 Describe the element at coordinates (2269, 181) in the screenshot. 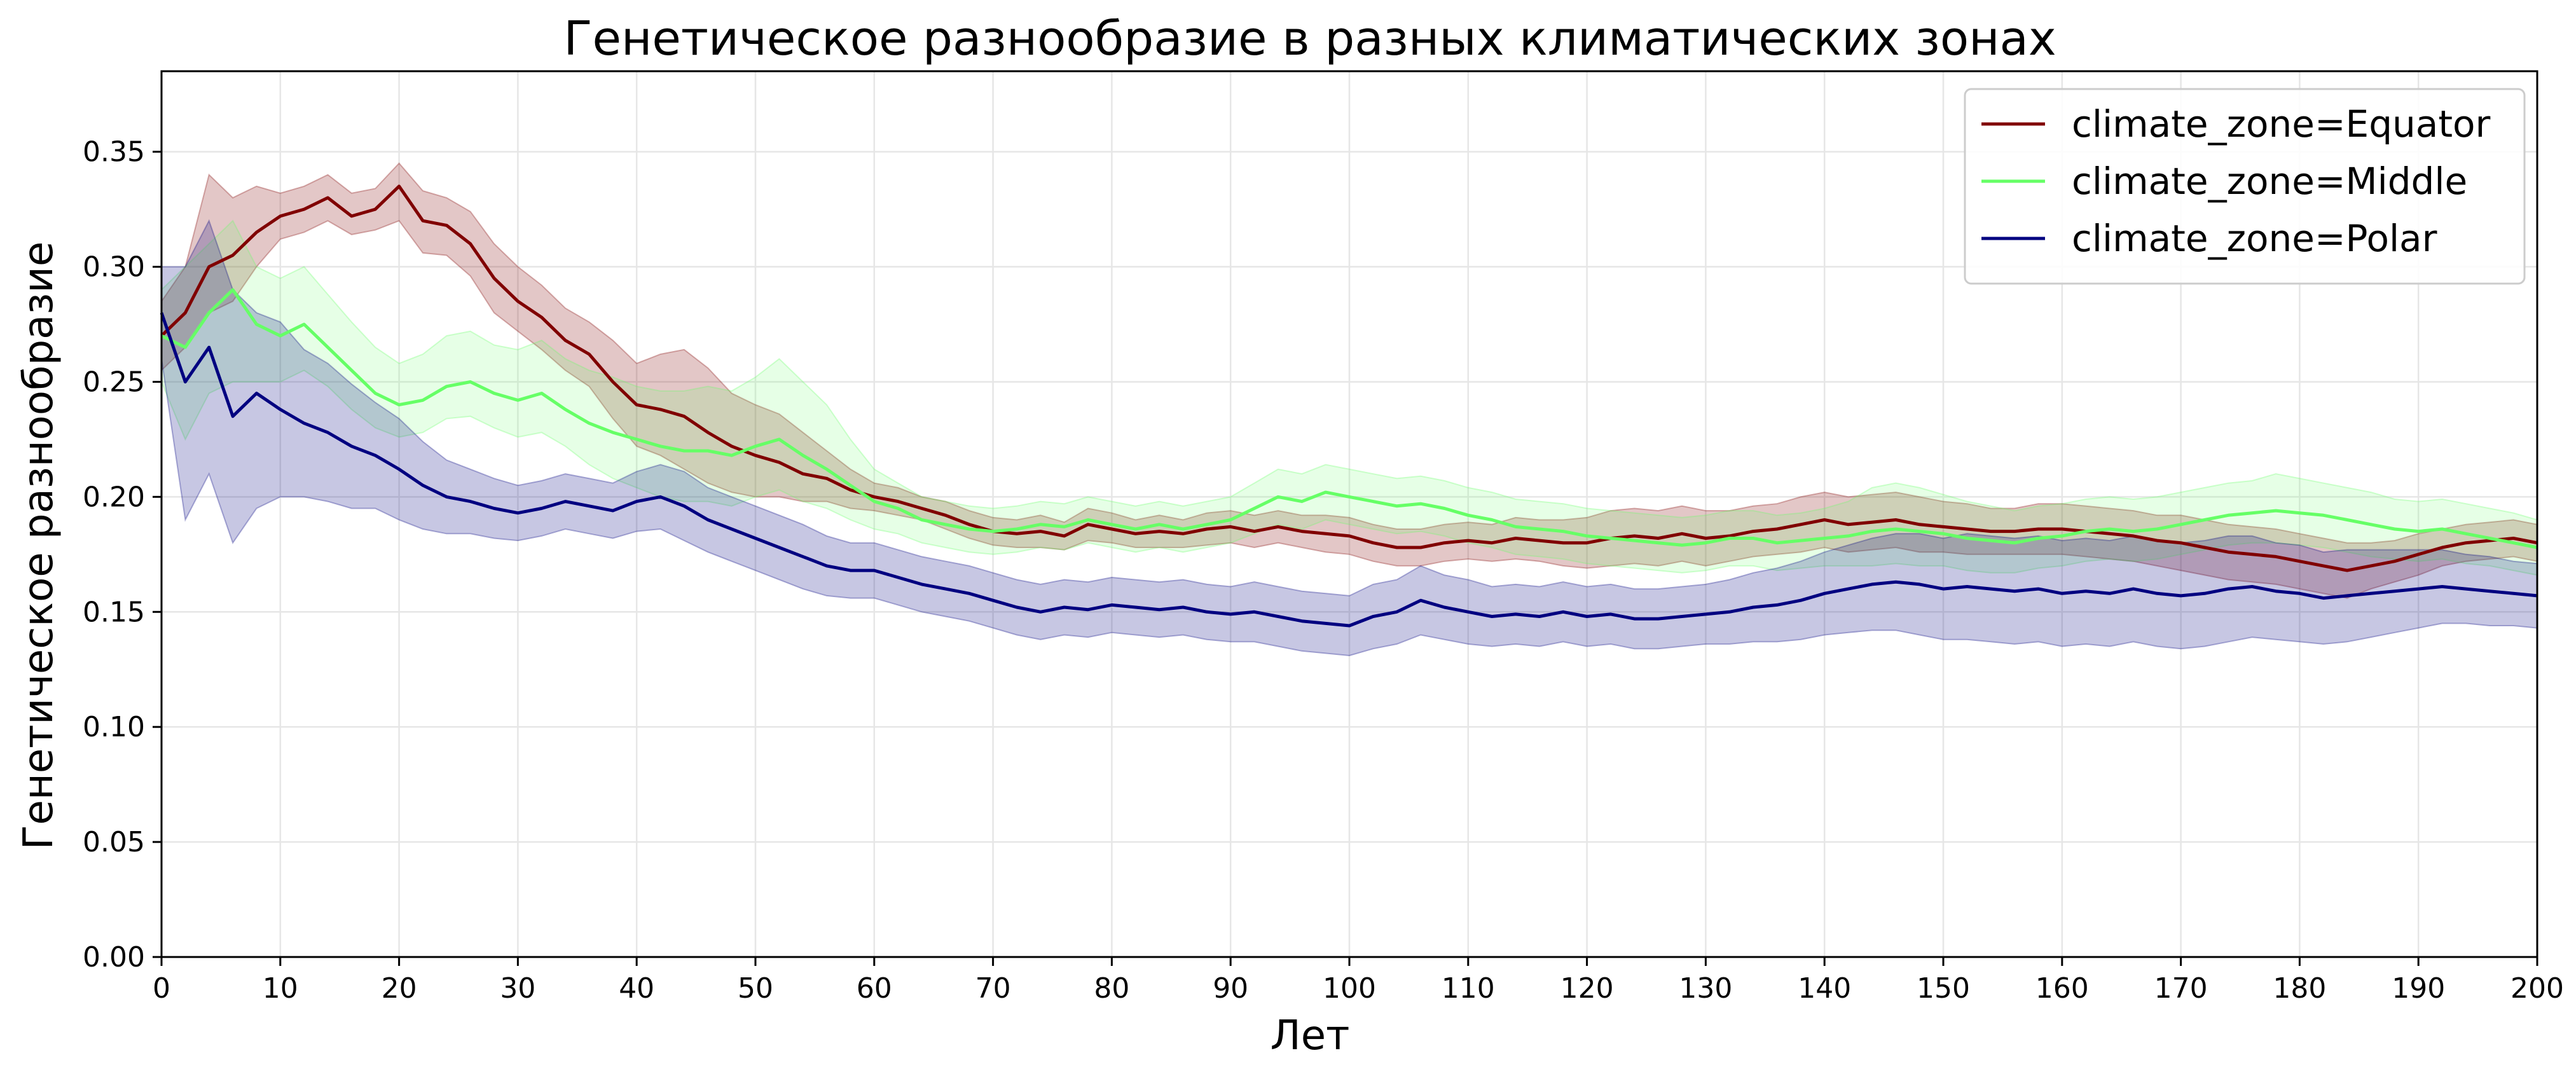

I see `legend-label-middle: climate_zone=Middle` at that location.